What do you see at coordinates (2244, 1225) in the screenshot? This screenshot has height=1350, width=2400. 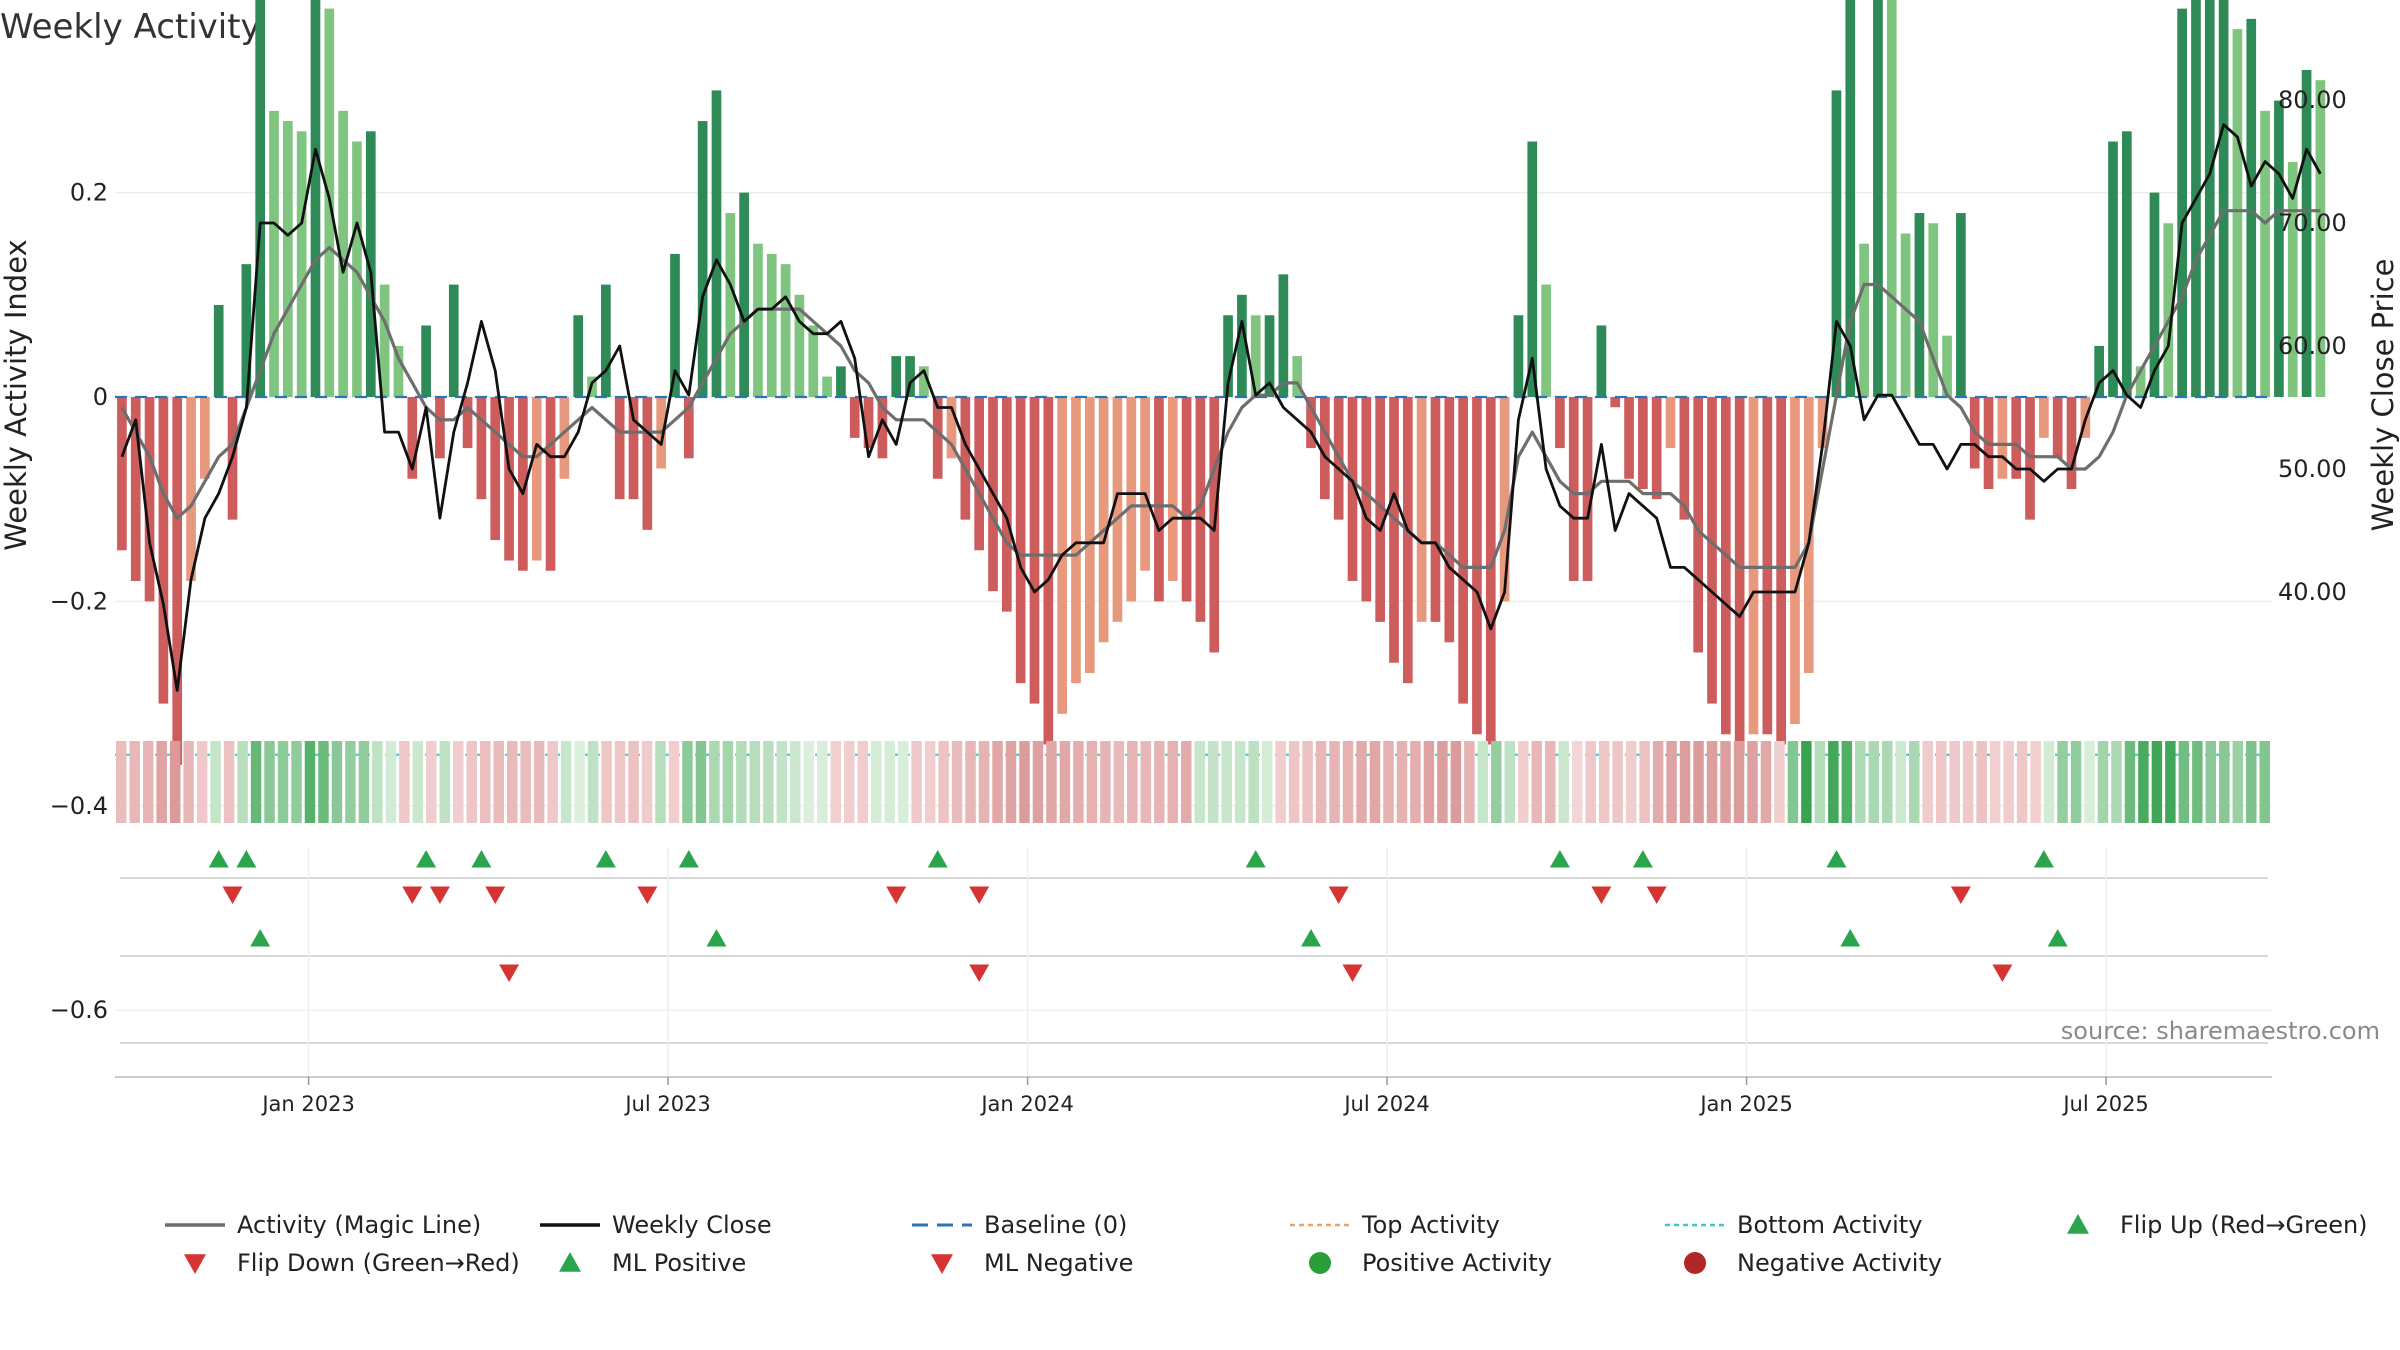 I see `legend-label: Flip Up (Red→Green)` at bounding box center [2244, 1225].